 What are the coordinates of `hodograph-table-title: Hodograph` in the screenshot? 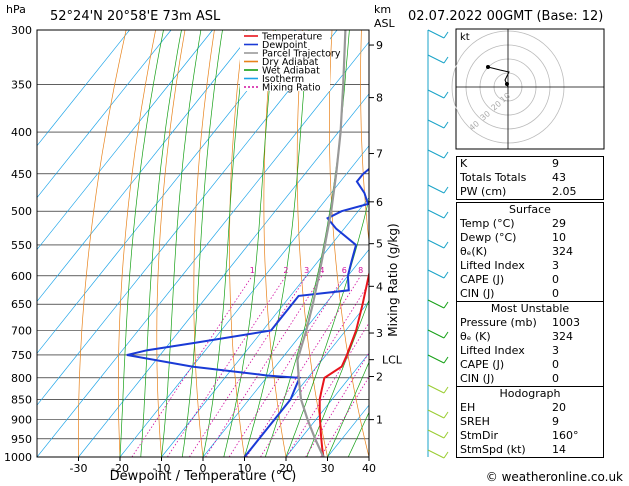 It's located at (530, 393).